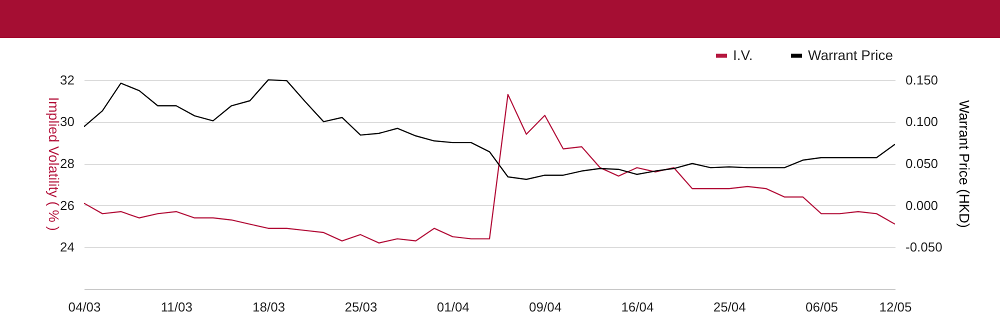 The image size is (1000, 324). I want to click on x-tick-label: 18/03, so click(269, 307).